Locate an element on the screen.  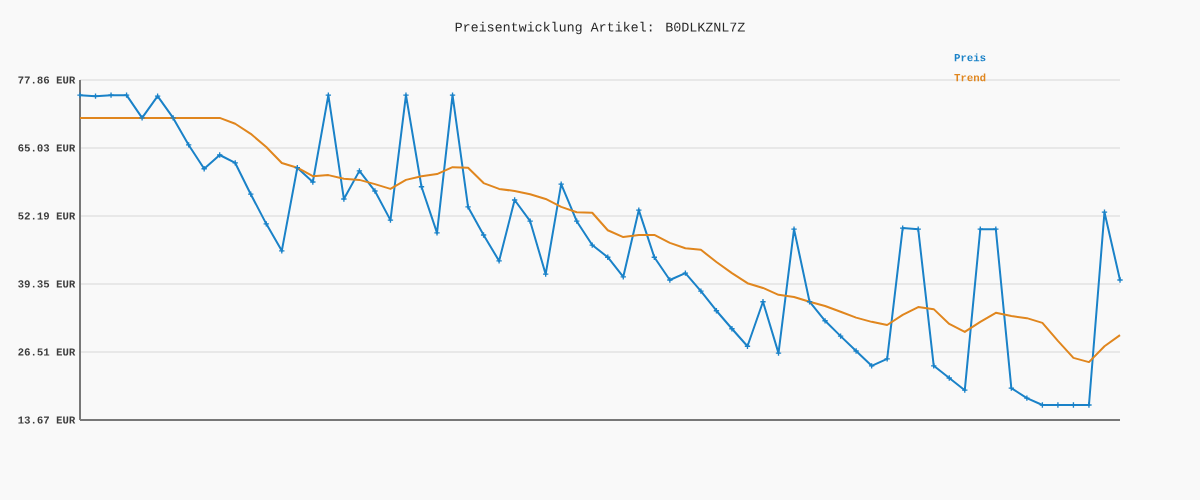
text: Preis is located at coordinates (970, 57).